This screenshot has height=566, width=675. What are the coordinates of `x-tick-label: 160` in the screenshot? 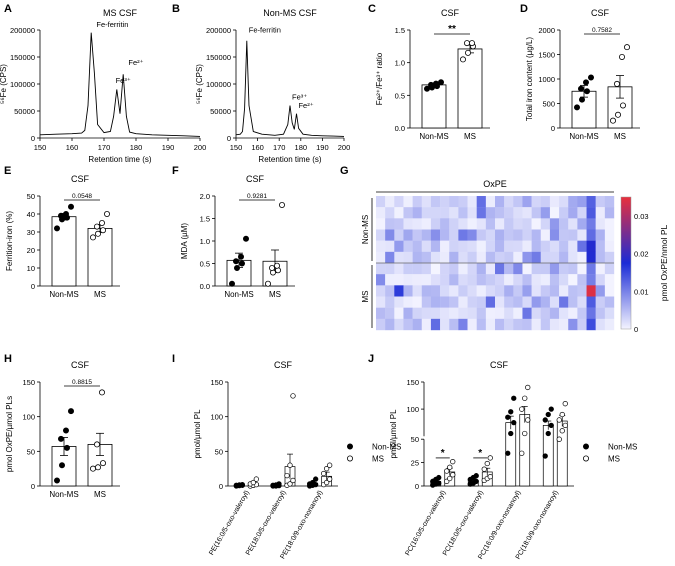 It's located at (257, 147).